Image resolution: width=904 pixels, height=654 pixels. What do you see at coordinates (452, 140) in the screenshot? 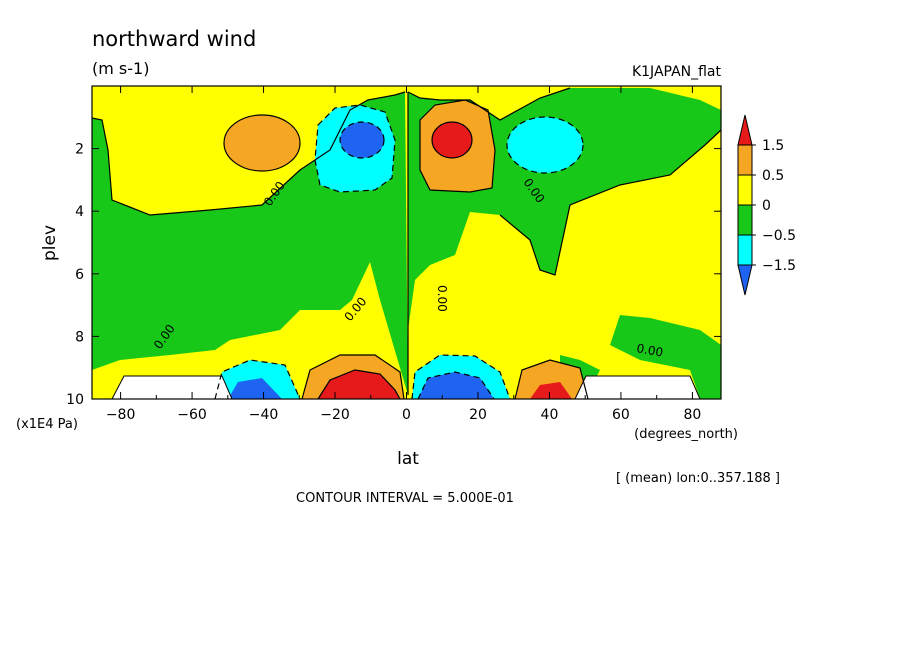
I see `pos-cell-nh-upper-core` at bounding box center [452, 140].